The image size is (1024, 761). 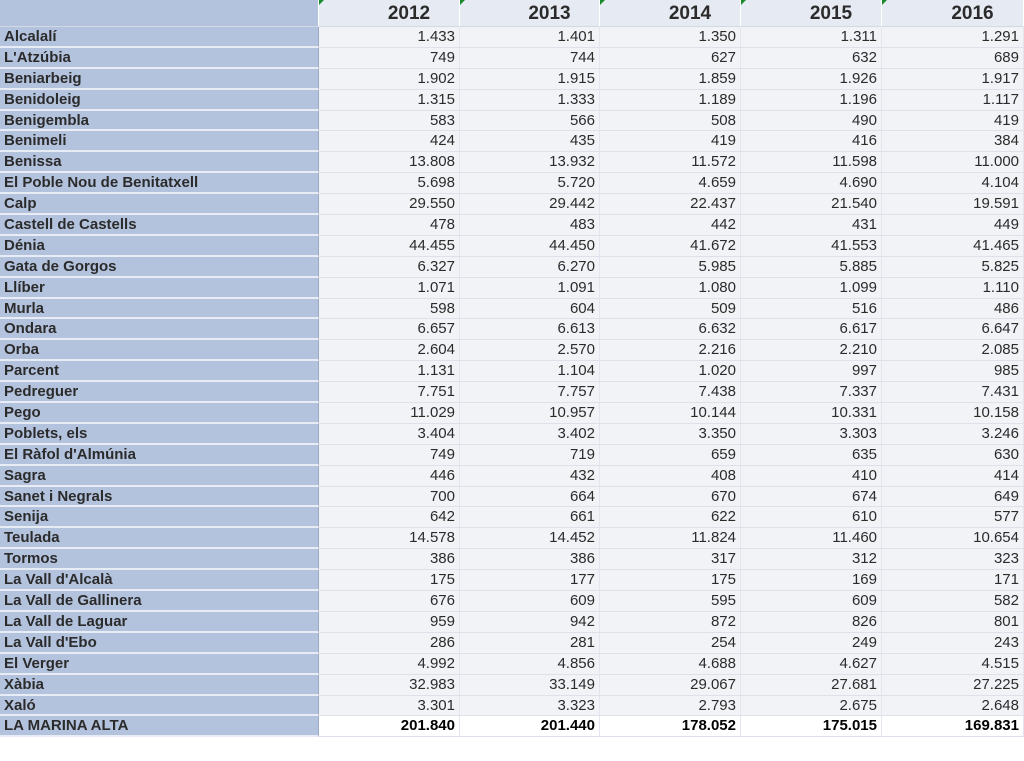 What do you see at coordinates (953, 581) in the screenshot?
I see `value-cell-2016: 171` at bounding box center [953, 581].